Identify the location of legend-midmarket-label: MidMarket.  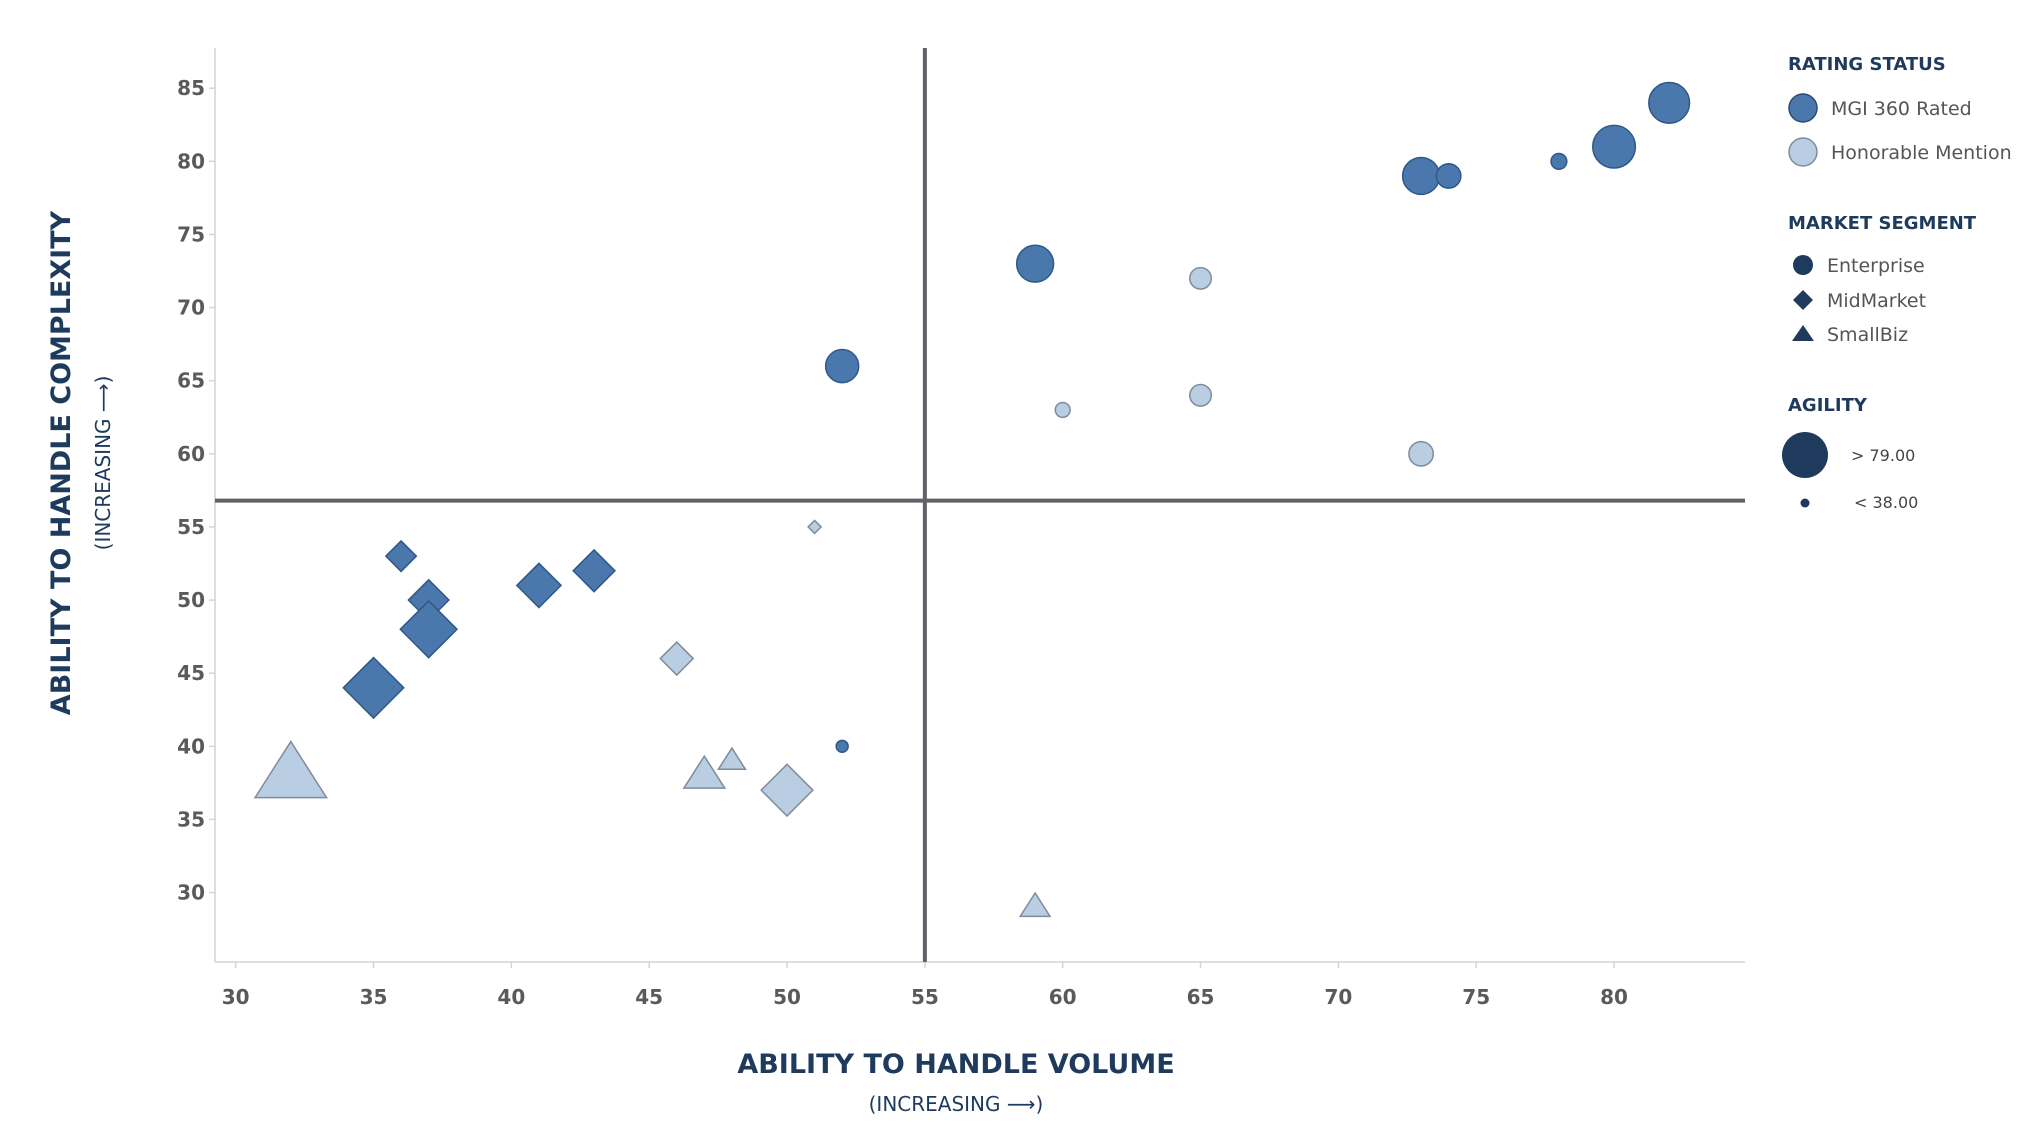
(1876, 301).